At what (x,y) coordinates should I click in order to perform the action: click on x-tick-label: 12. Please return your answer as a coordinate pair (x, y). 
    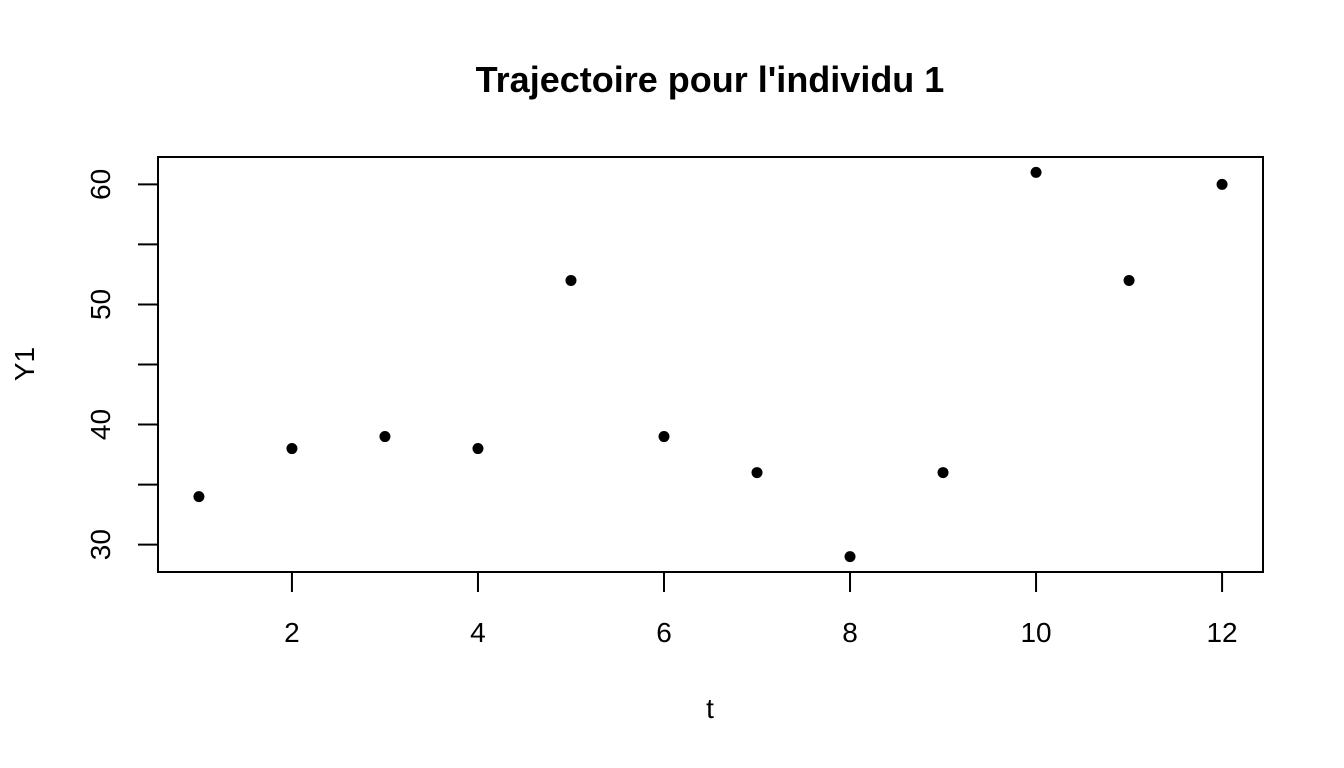
    Looking at the image, I should click on (1221, 632).